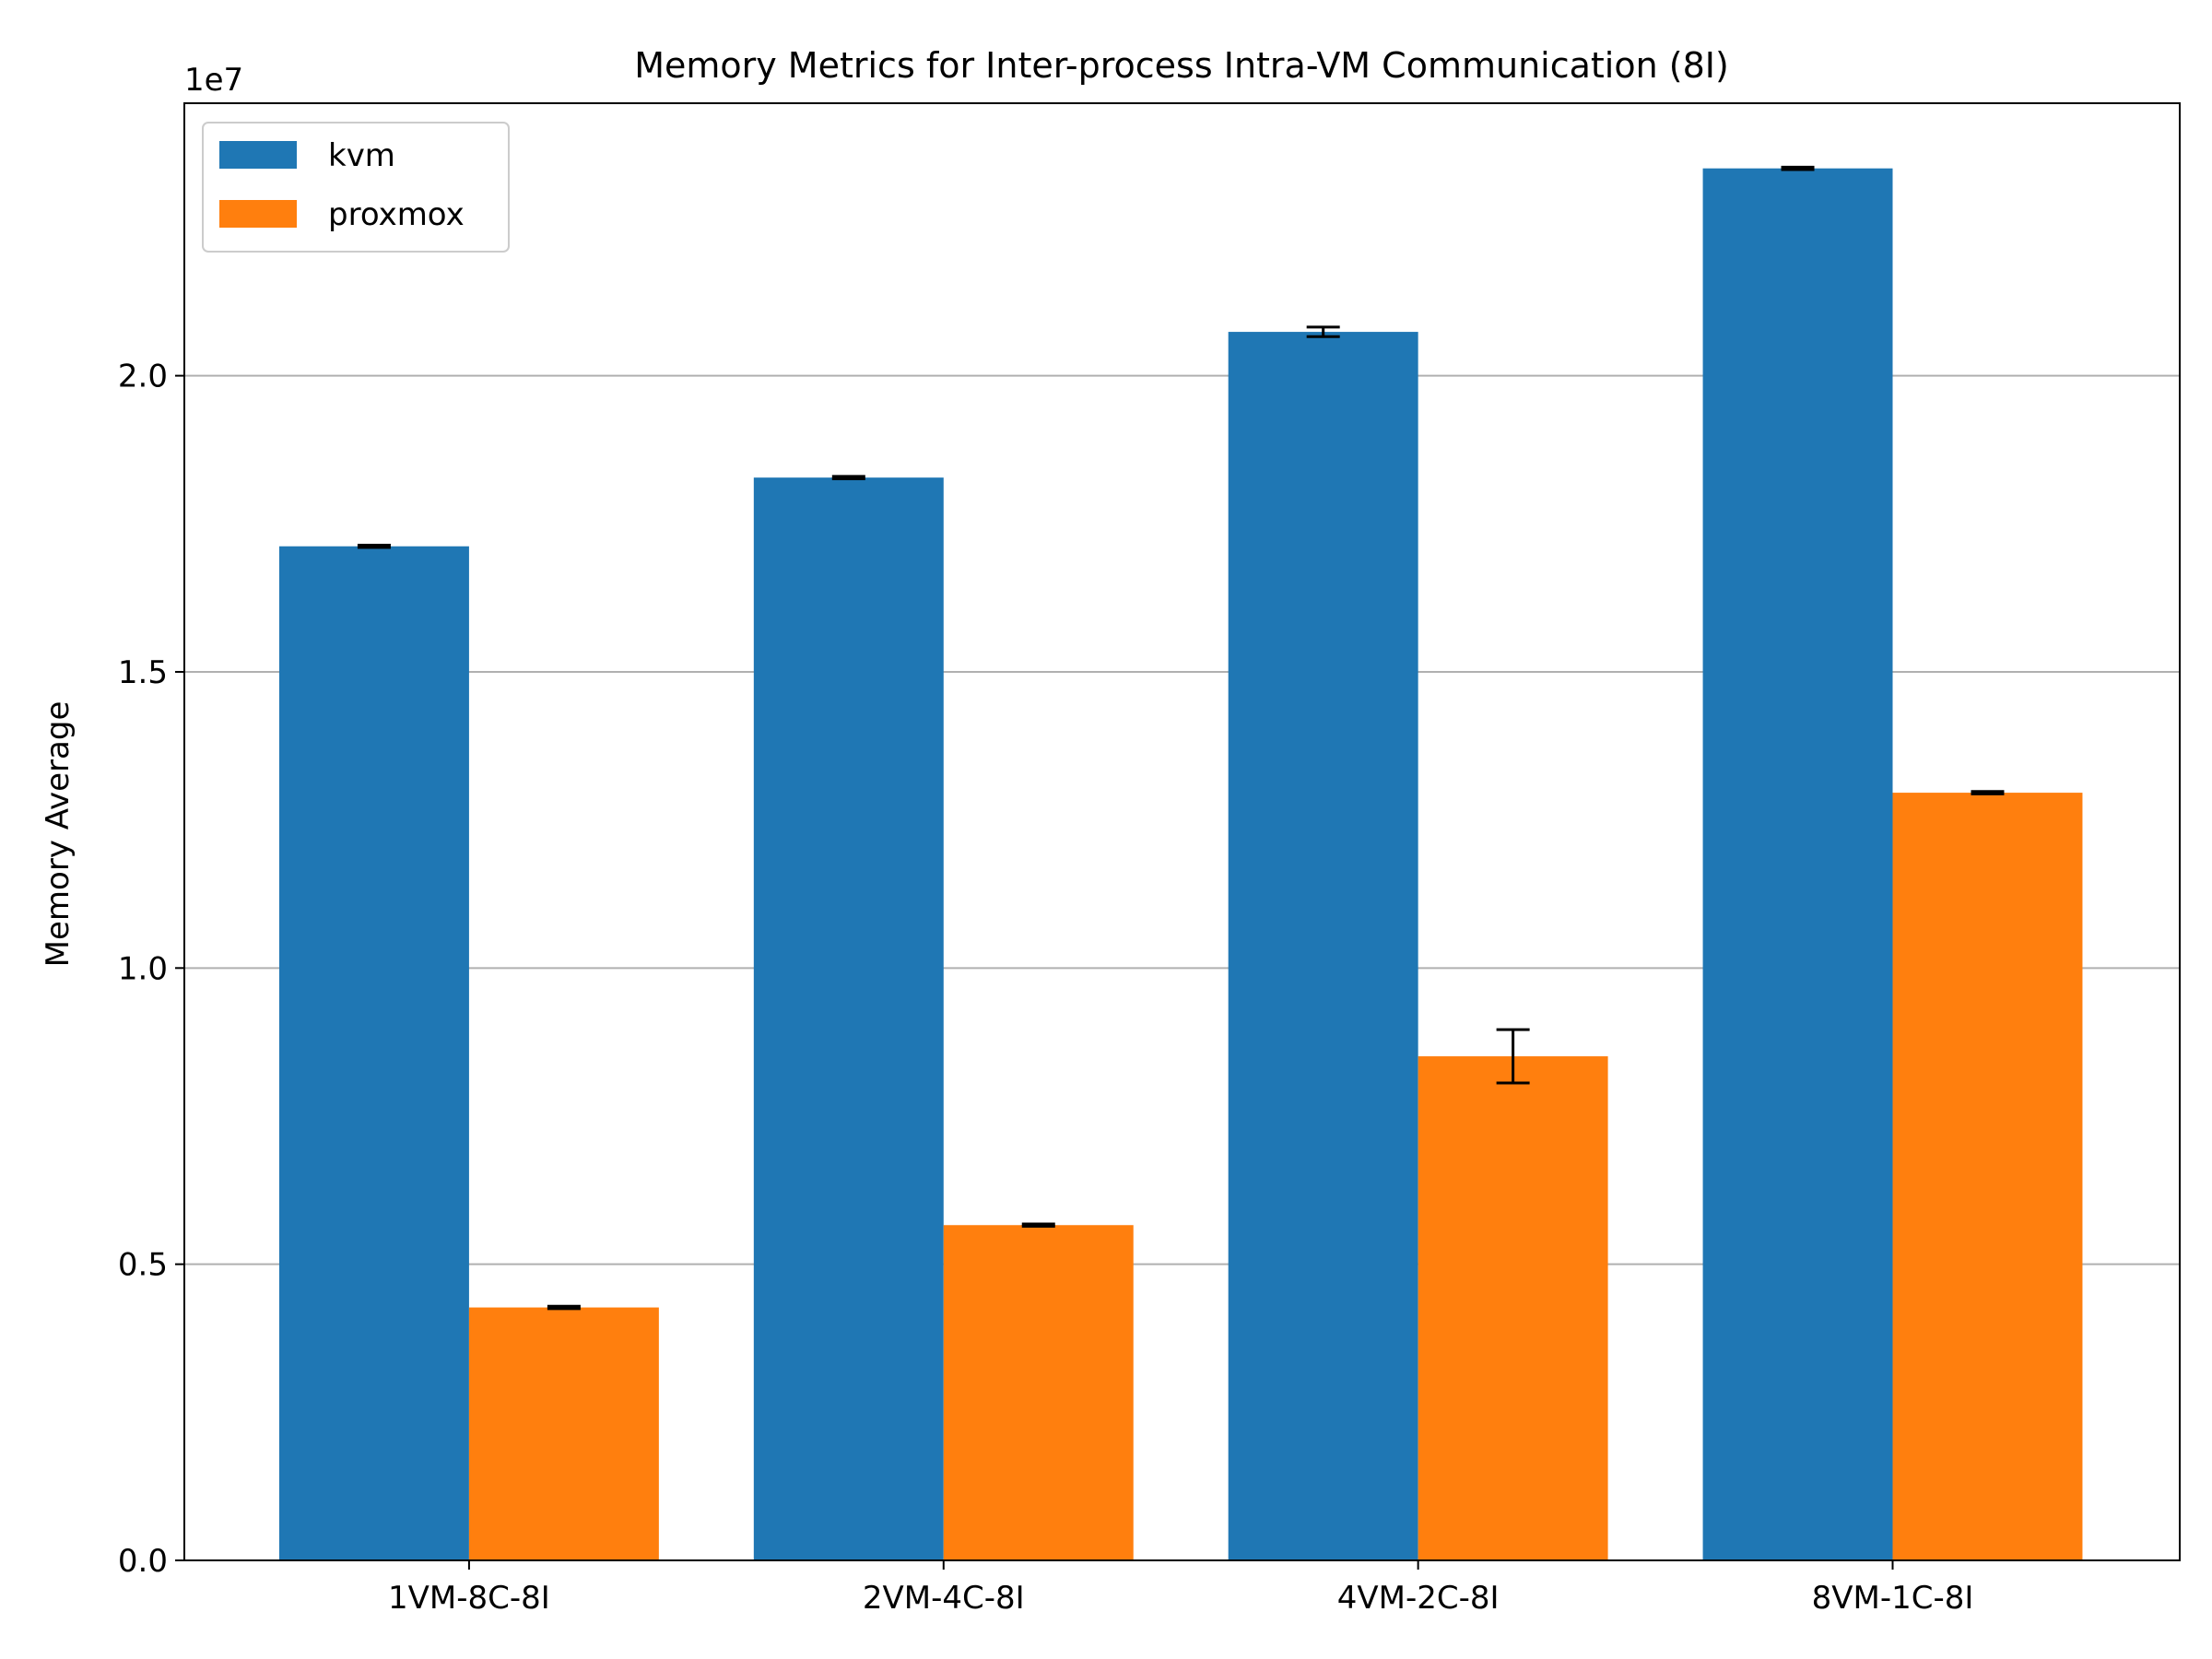 This screenshot has height=1659, width=2212. What do you see at coordinates (143, 968) in the screenshot?
I see `y-tick-label: 1.0` at bounding box center [143, 968].